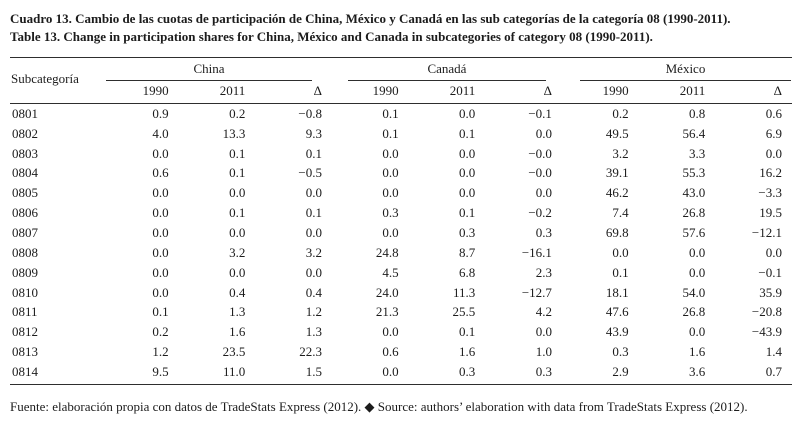  I want to click on value-cell: 3.3, so click(697, 153).